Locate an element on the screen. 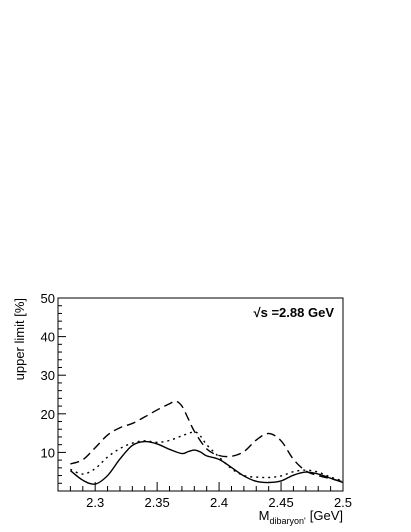 The image size is (411, 532). series-line-solid is located at coordinates (206, 462).